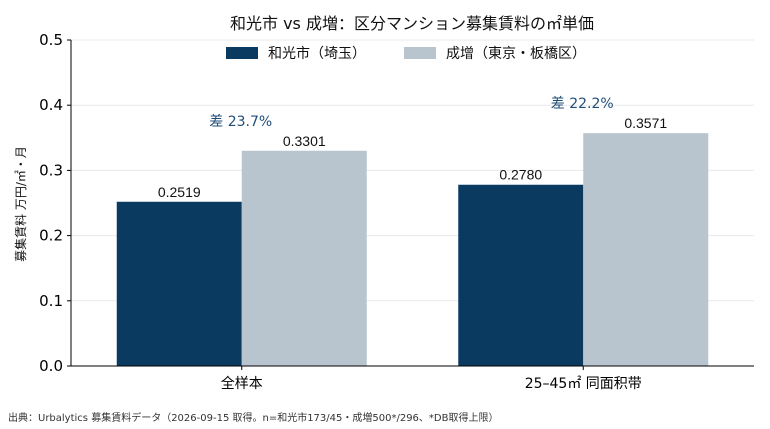  What do you see at coordinates (583, 384) in the screenshot?
I see `x-category-label: 25–45㎡ 同面积带` at bounding box center [583, 384].